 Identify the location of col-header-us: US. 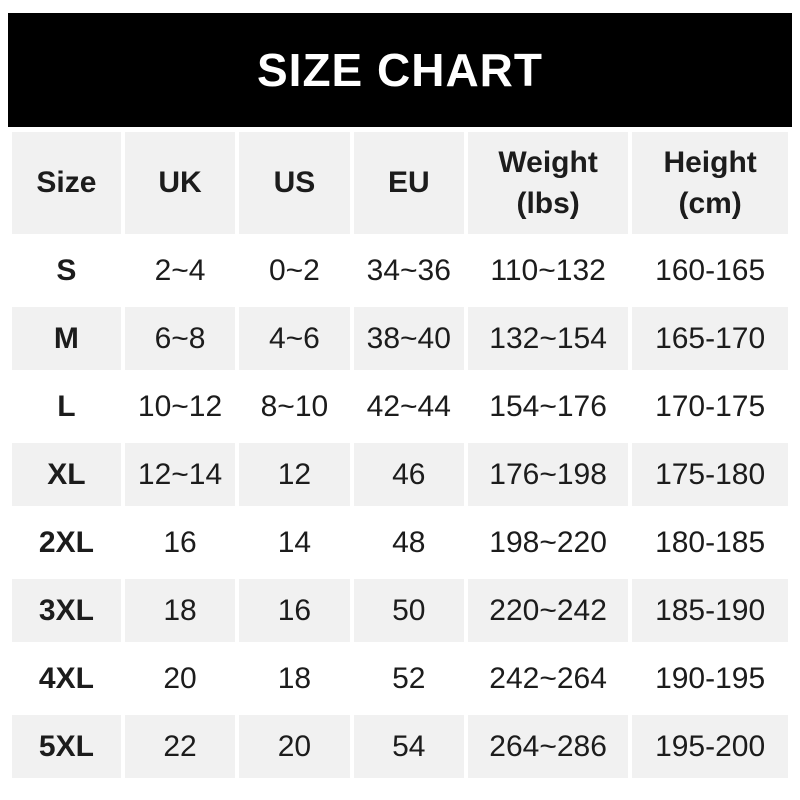
(294, 183).